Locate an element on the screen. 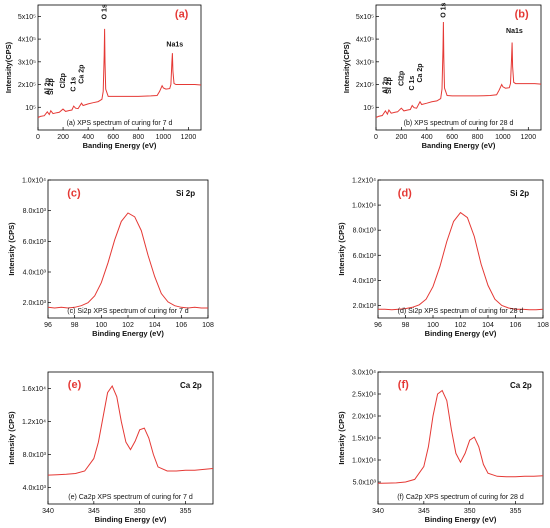 This screenshot has width=550, height=528. y-tick-label: 5.0x10³ is located at coordinates (365, 483).